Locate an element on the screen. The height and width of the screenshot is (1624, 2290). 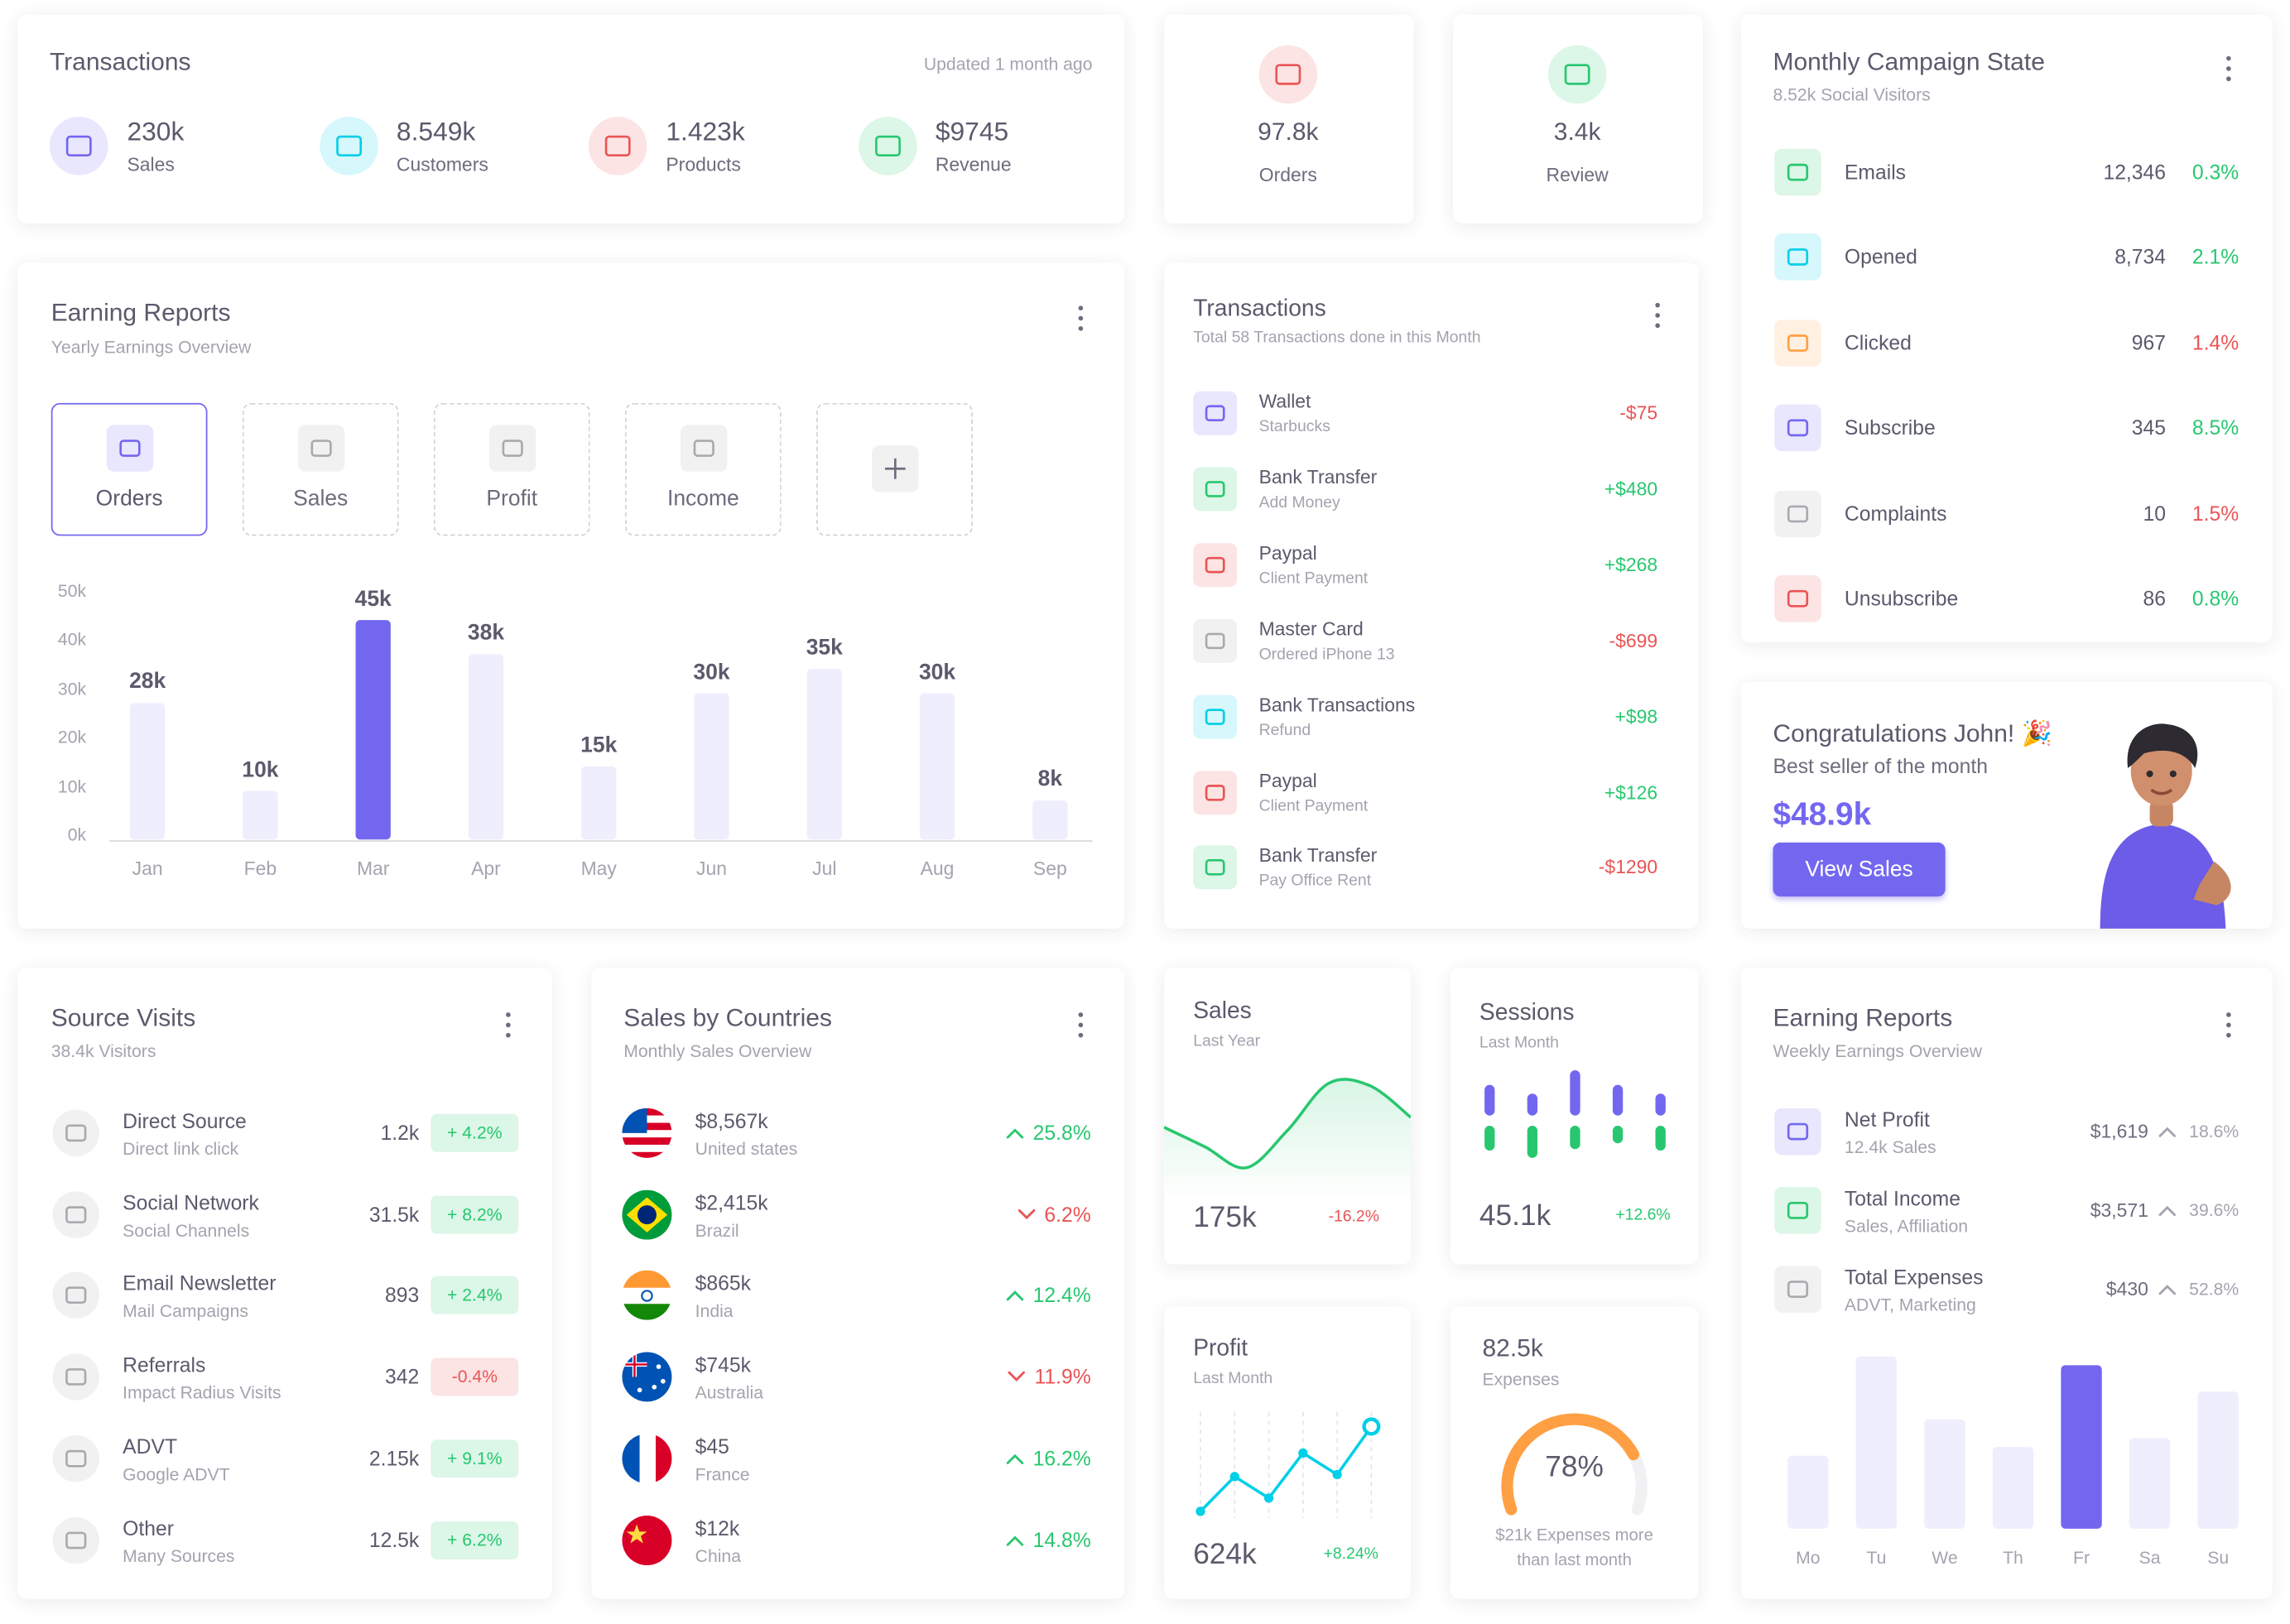
y-tick-label: 50k is located at coordinates (72, 591).